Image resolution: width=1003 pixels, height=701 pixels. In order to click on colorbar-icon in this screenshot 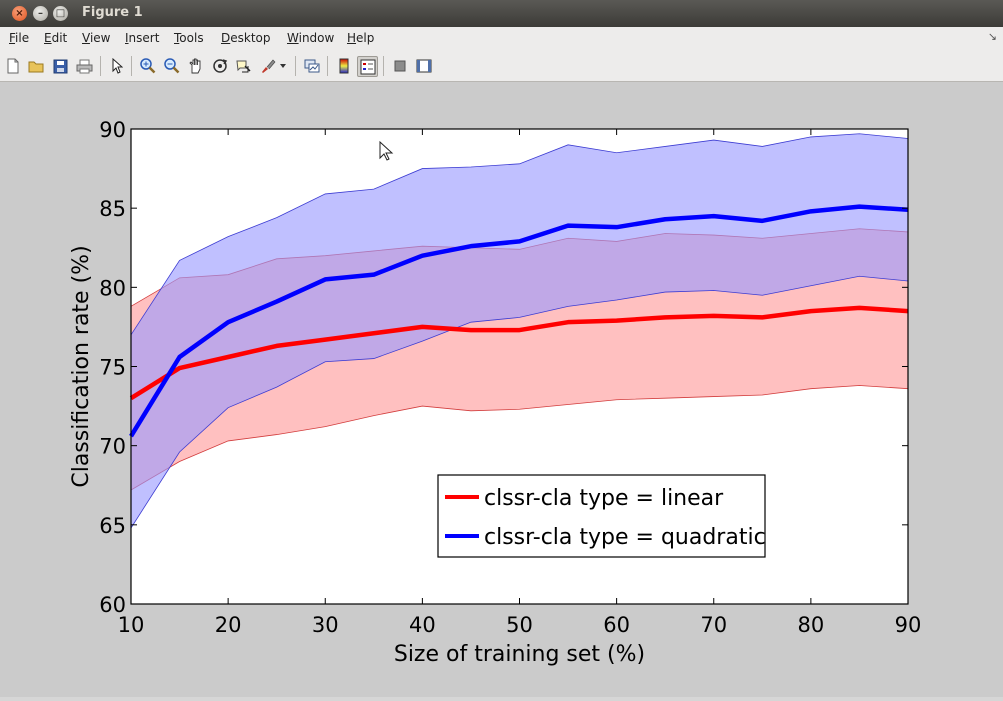, I will do `click(344, 66)`.